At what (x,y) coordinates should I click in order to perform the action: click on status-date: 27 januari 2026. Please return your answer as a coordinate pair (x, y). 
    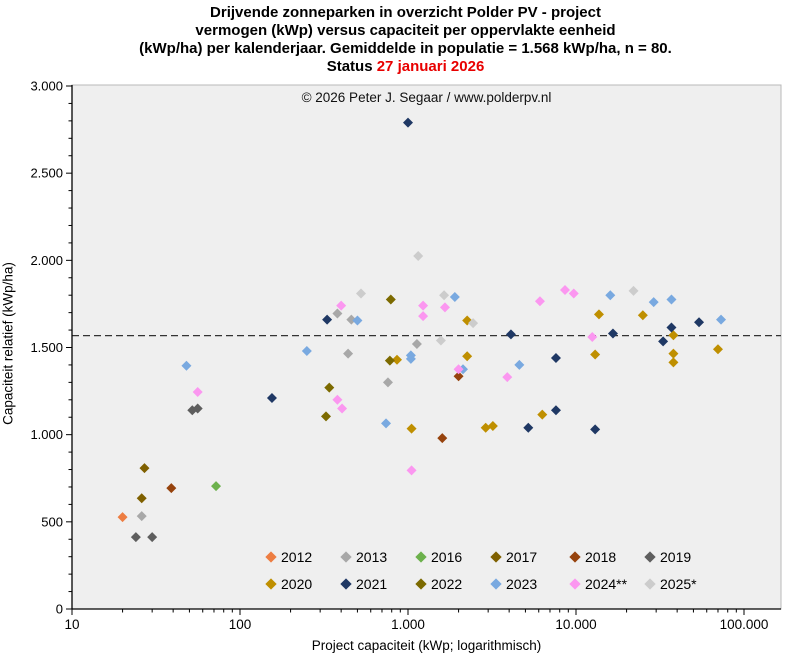
    Looking at the image, I should click on (430, 66).